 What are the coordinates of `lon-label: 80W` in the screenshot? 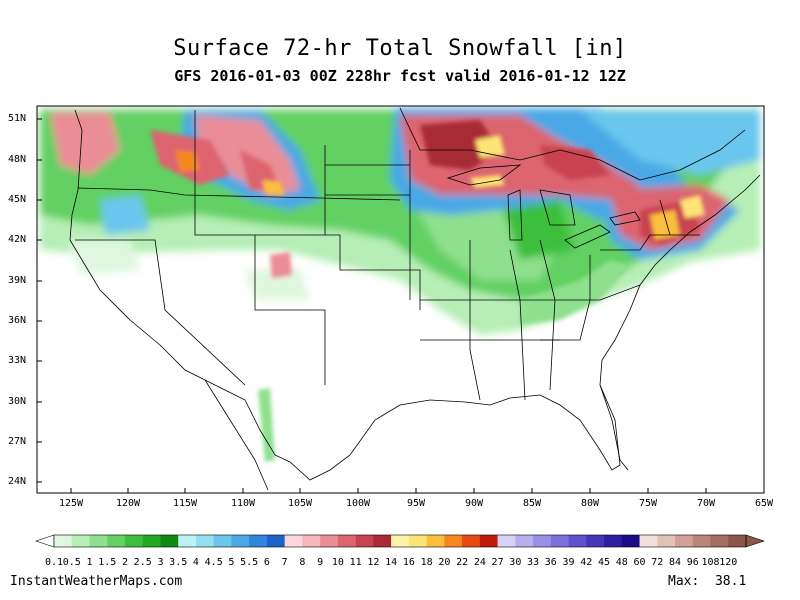 It's located at (590, 503).